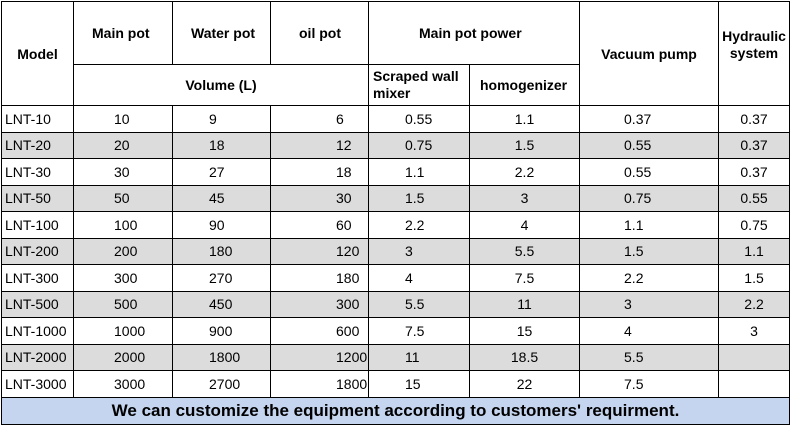 The image size is (790, 428). I want to click on cell-scraped-wall-mixer: 1.5, so click(419, 198).